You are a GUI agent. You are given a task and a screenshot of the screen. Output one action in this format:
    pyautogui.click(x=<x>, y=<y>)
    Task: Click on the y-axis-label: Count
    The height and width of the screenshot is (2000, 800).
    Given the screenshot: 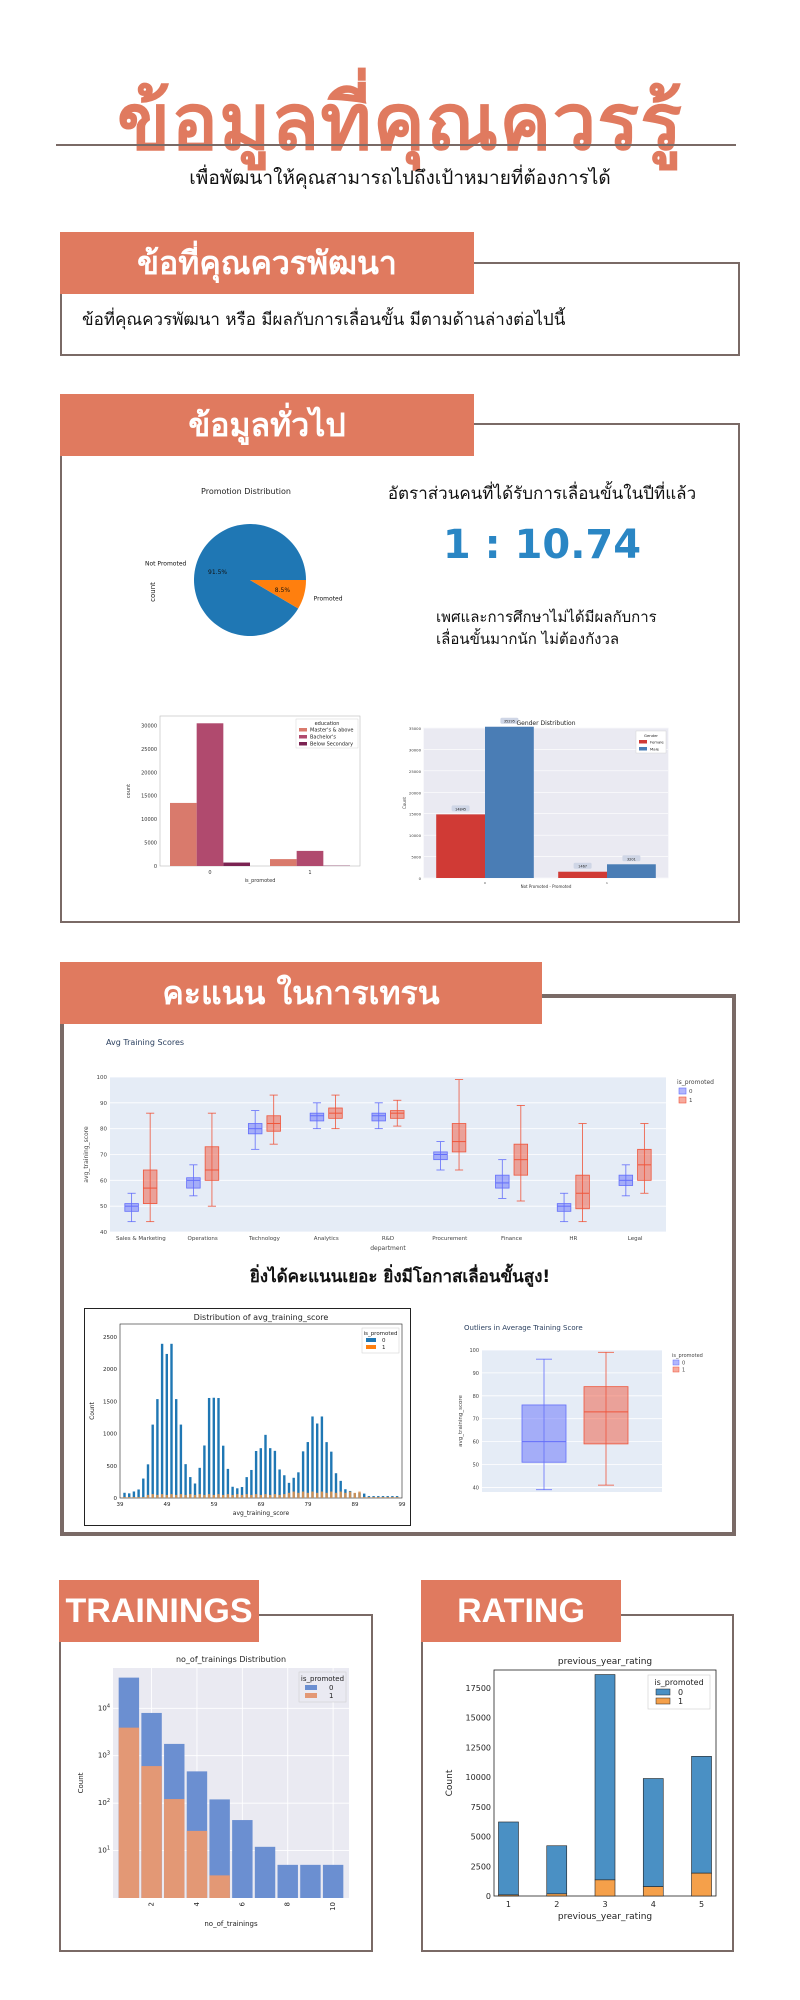 What is the action you would take?
    pyautogui.click(x=404, y=803)
    